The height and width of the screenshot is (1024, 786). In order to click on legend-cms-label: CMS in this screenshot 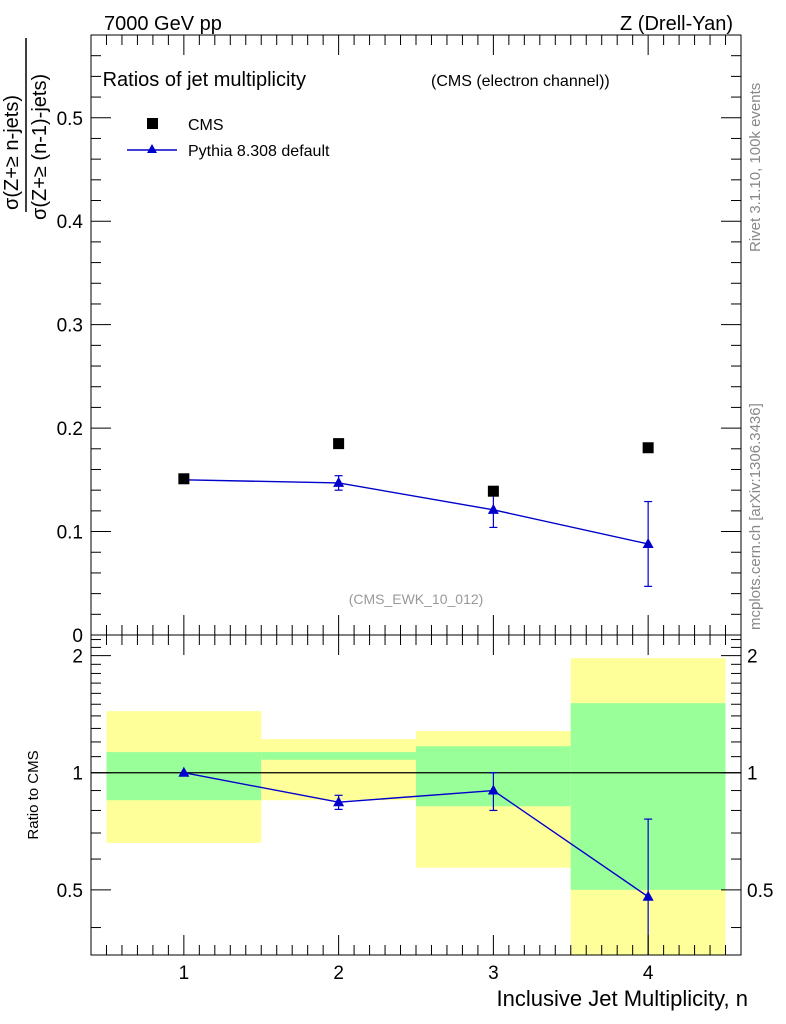, I will do `click(206, 125)`.